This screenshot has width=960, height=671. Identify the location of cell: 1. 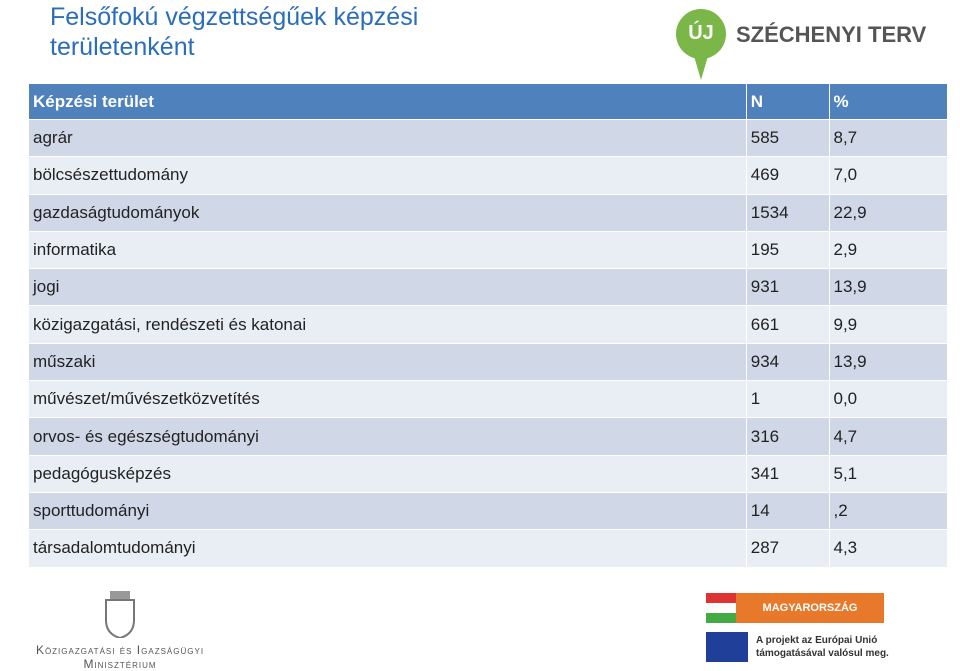
(787, 399).